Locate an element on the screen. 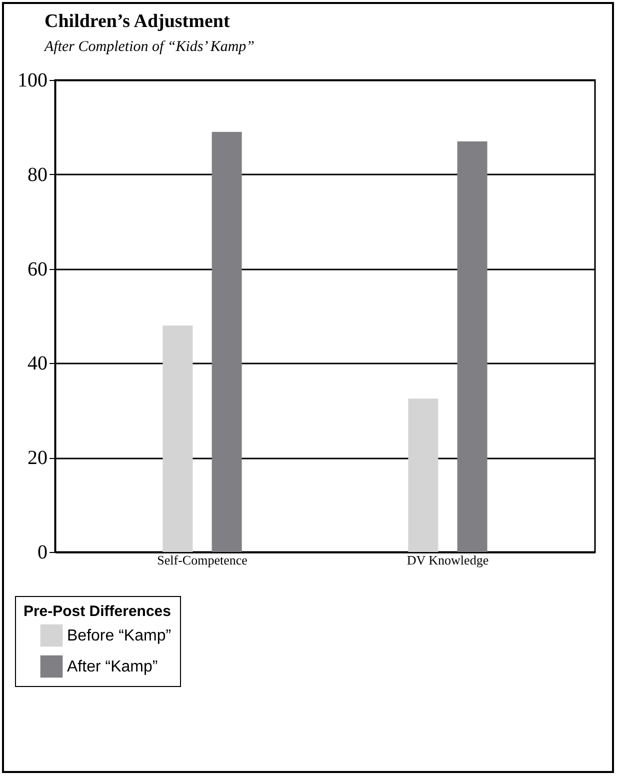 This screenshot has width=620, height=779. legend-label: After “Kamp” is located at coordinates (112, 667).